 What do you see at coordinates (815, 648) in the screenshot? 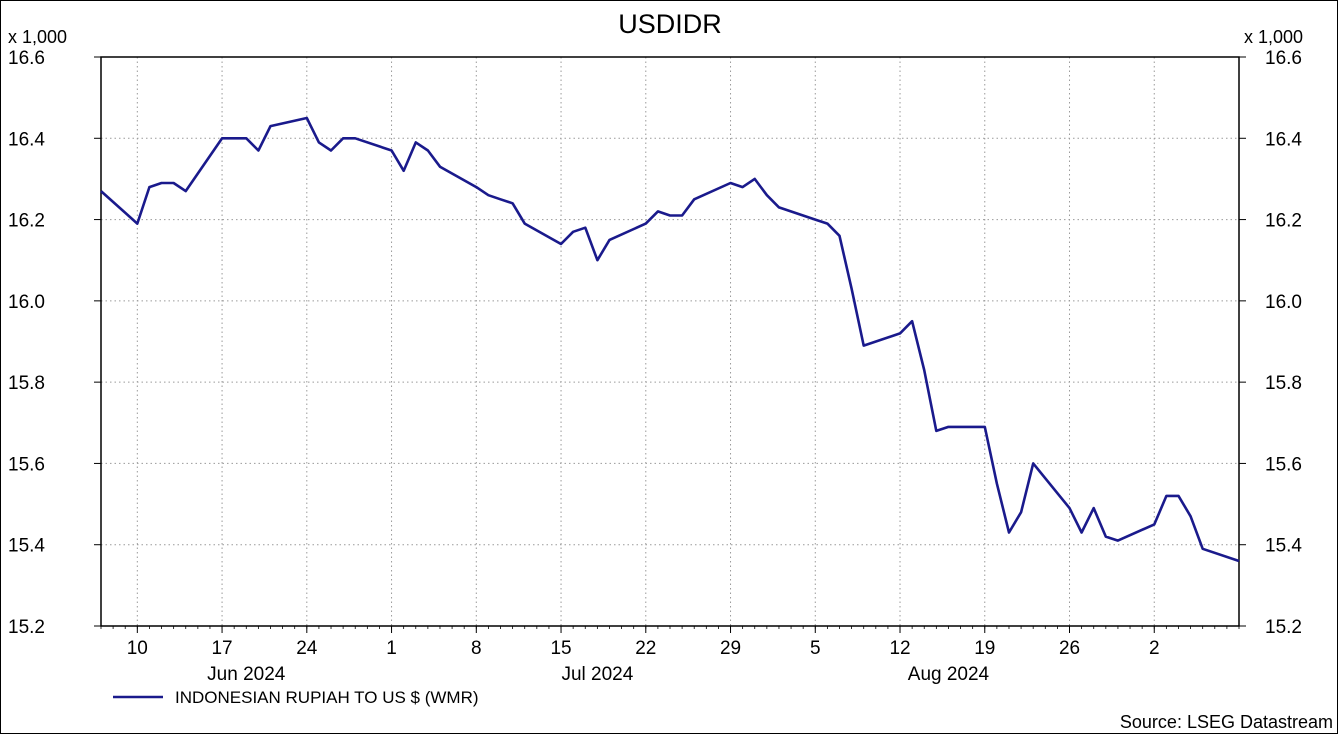
I see `x-tick-label: 5` at bounding box center [815, 648].